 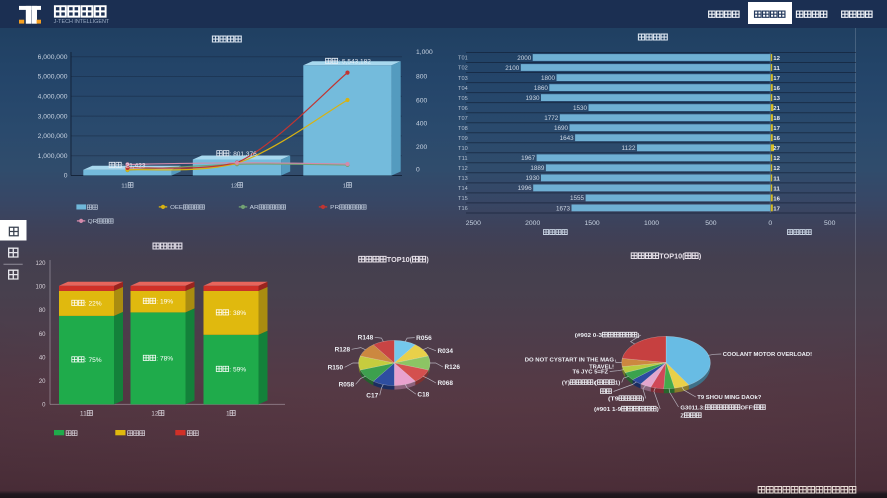 What do you see at coordinates (541, 88) in the screenshot?
I see `svg-text: 1860` at bounding box center [541, 88].